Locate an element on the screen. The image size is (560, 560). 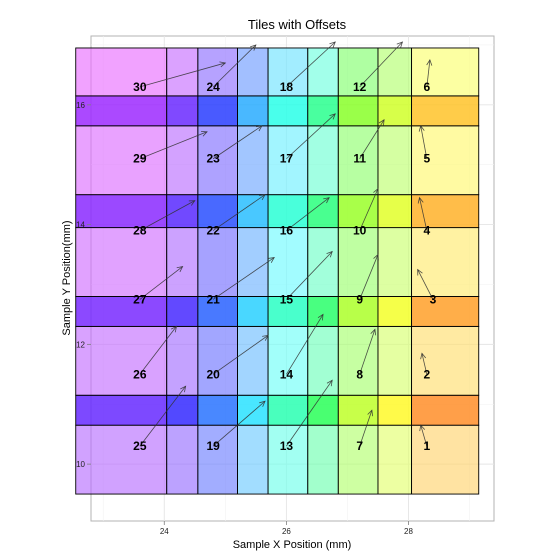
tile-label: 11 is located at coordinates (359, 159).